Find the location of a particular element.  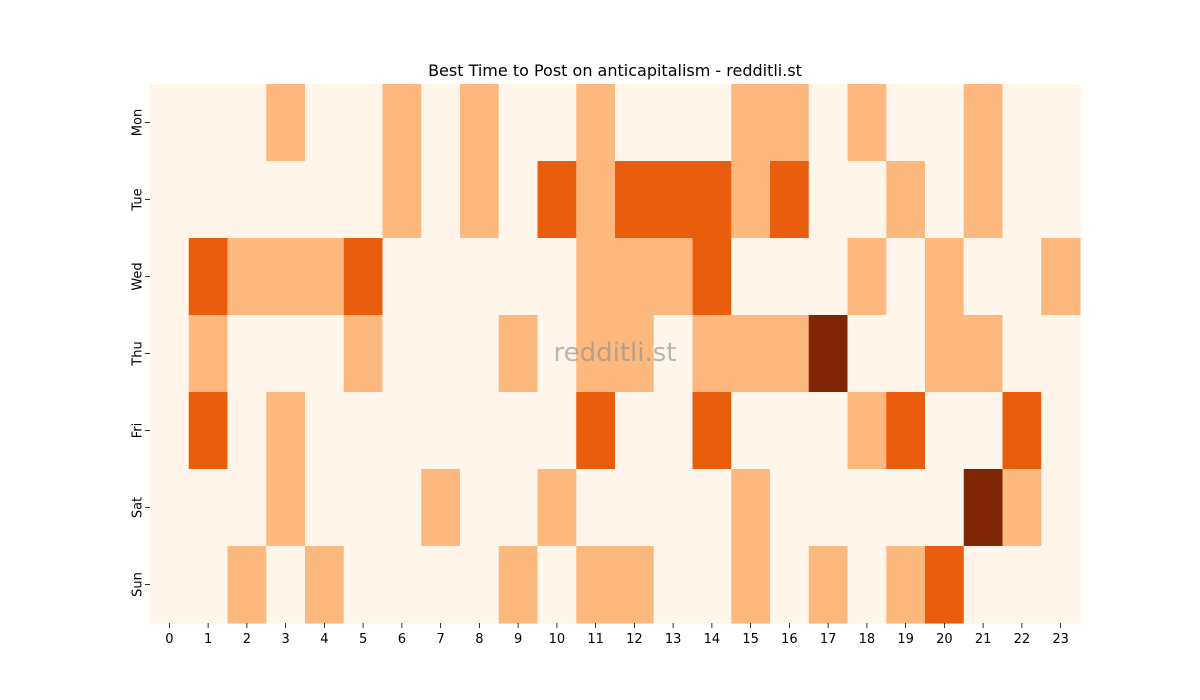

x-tick-label: 10 is located at coordinates (557, 639).